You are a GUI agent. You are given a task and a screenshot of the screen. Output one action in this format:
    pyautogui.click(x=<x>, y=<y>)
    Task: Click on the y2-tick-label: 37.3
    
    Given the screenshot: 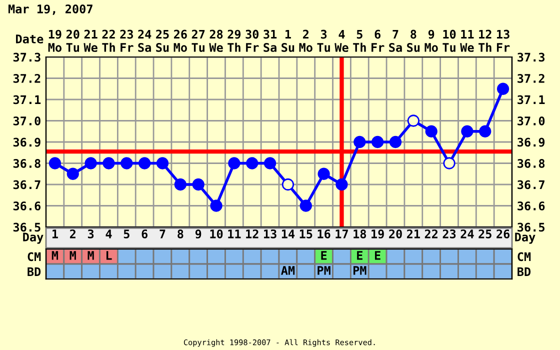 What is the action you would take?
    pyautogui.click(x=531, y=57)
    